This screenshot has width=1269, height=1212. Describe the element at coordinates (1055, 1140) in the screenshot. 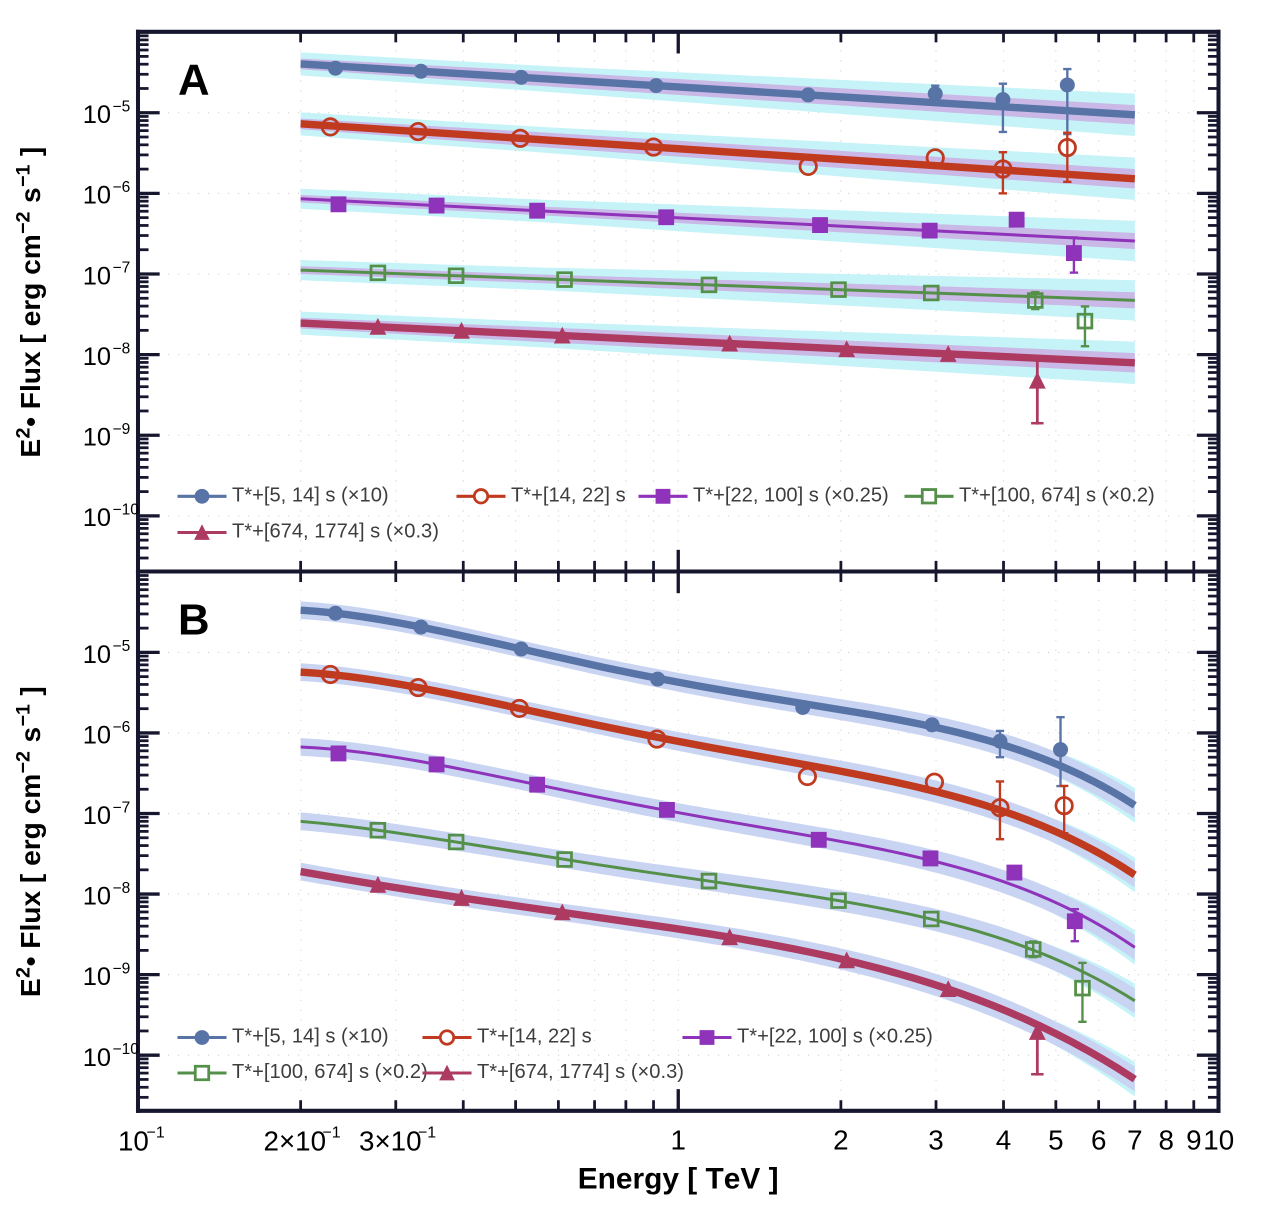

I see `svg-text: 5` at that location.